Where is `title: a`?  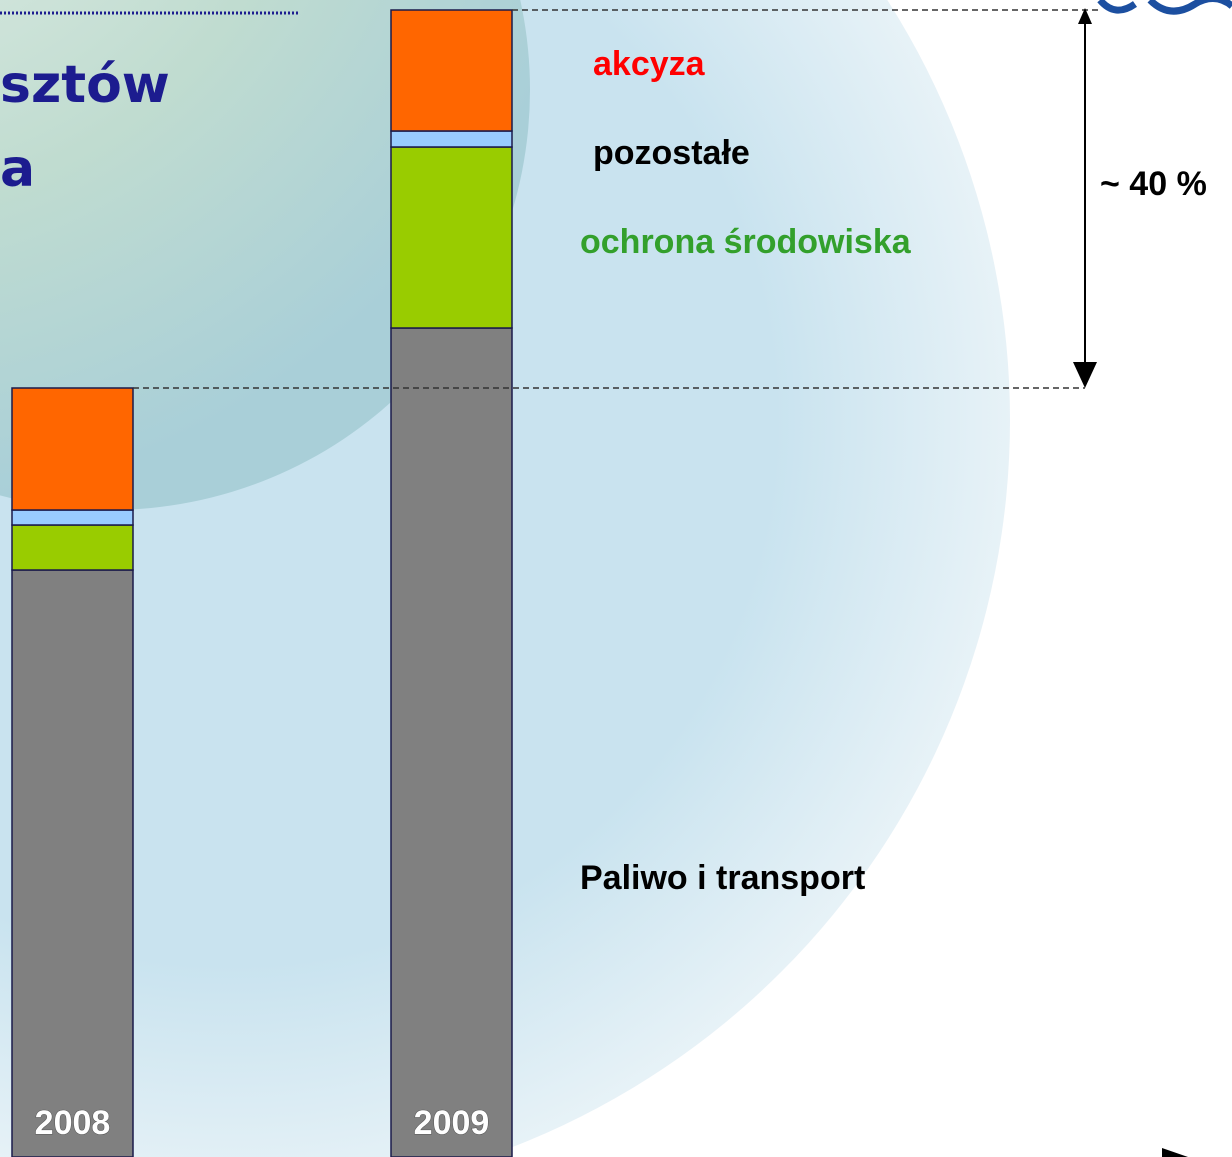 title: a is located at coordinates (17, 169).